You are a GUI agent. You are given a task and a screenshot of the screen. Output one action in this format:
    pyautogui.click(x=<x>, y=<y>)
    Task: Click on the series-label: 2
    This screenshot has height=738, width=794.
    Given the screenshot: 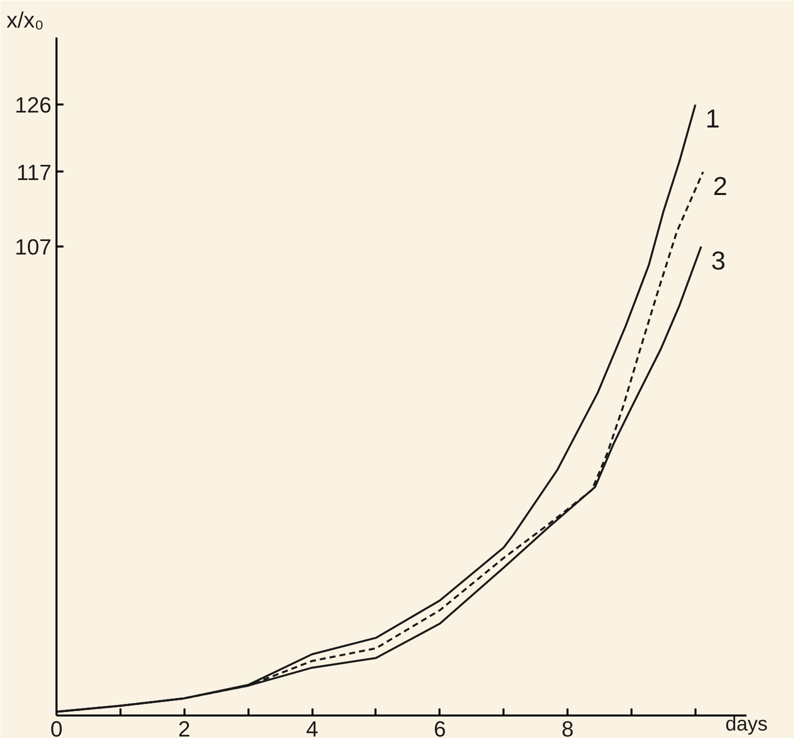 What is the action you would take?
    pyautogui.click(x=720, y=185)
    